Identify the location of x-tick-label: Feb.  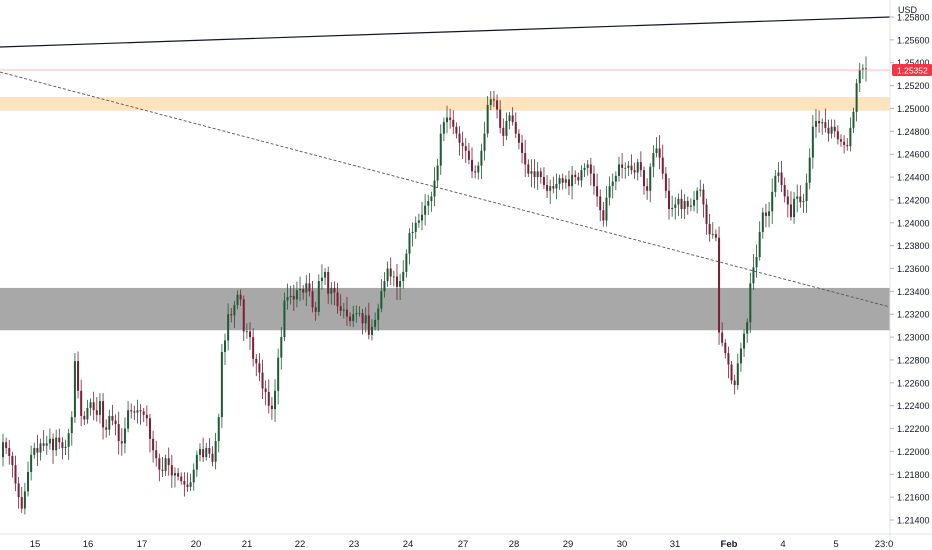
(729, 544).